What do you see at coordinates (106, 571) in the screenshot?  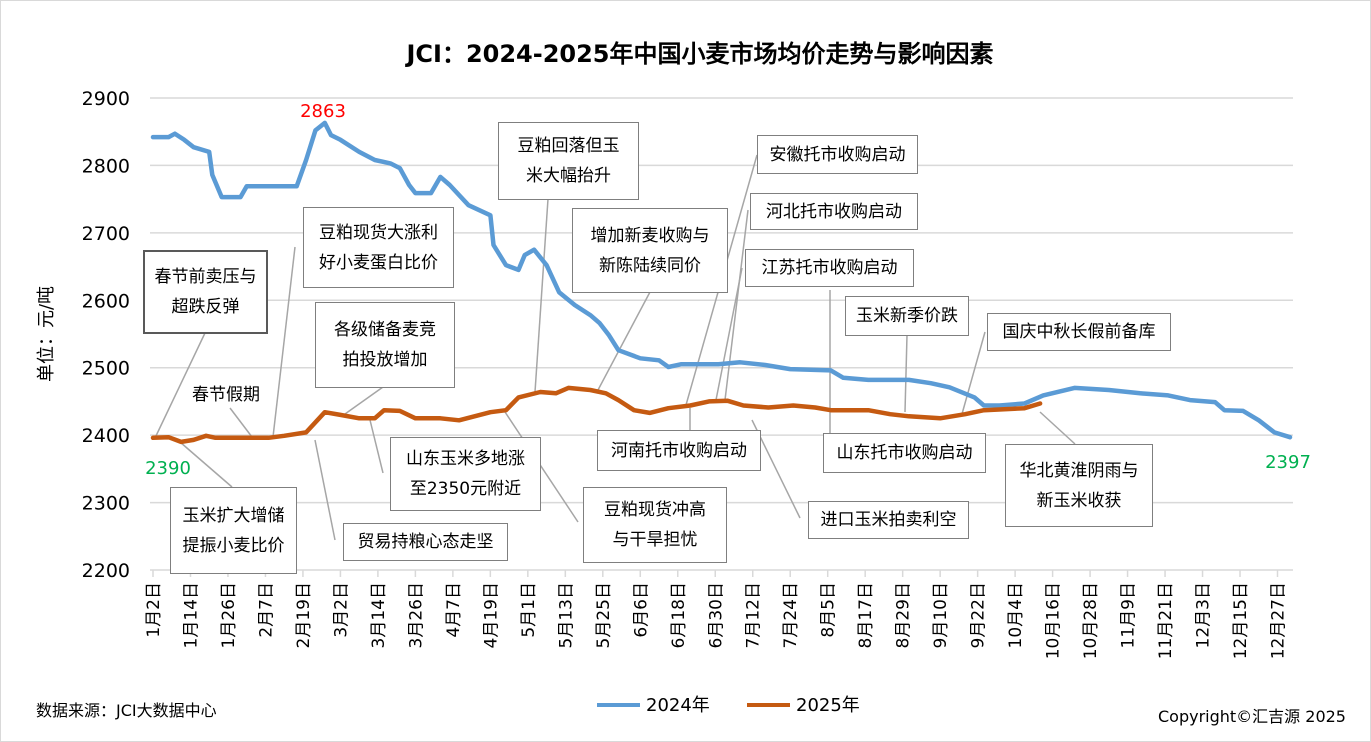 I see `y-tick-label: 2200` at bounding box center [106, 571].